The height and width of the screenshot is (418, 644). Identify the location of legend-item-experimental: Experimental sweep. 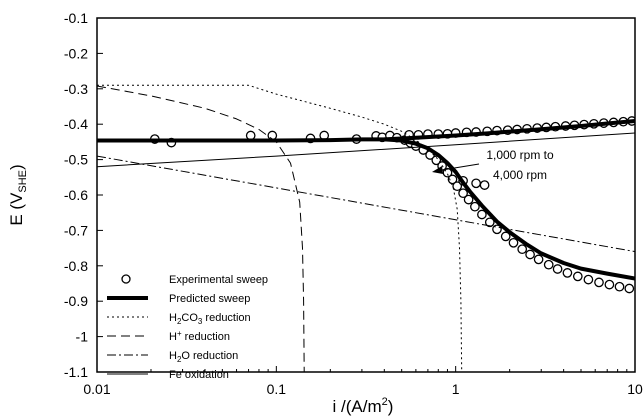
(194, 280).